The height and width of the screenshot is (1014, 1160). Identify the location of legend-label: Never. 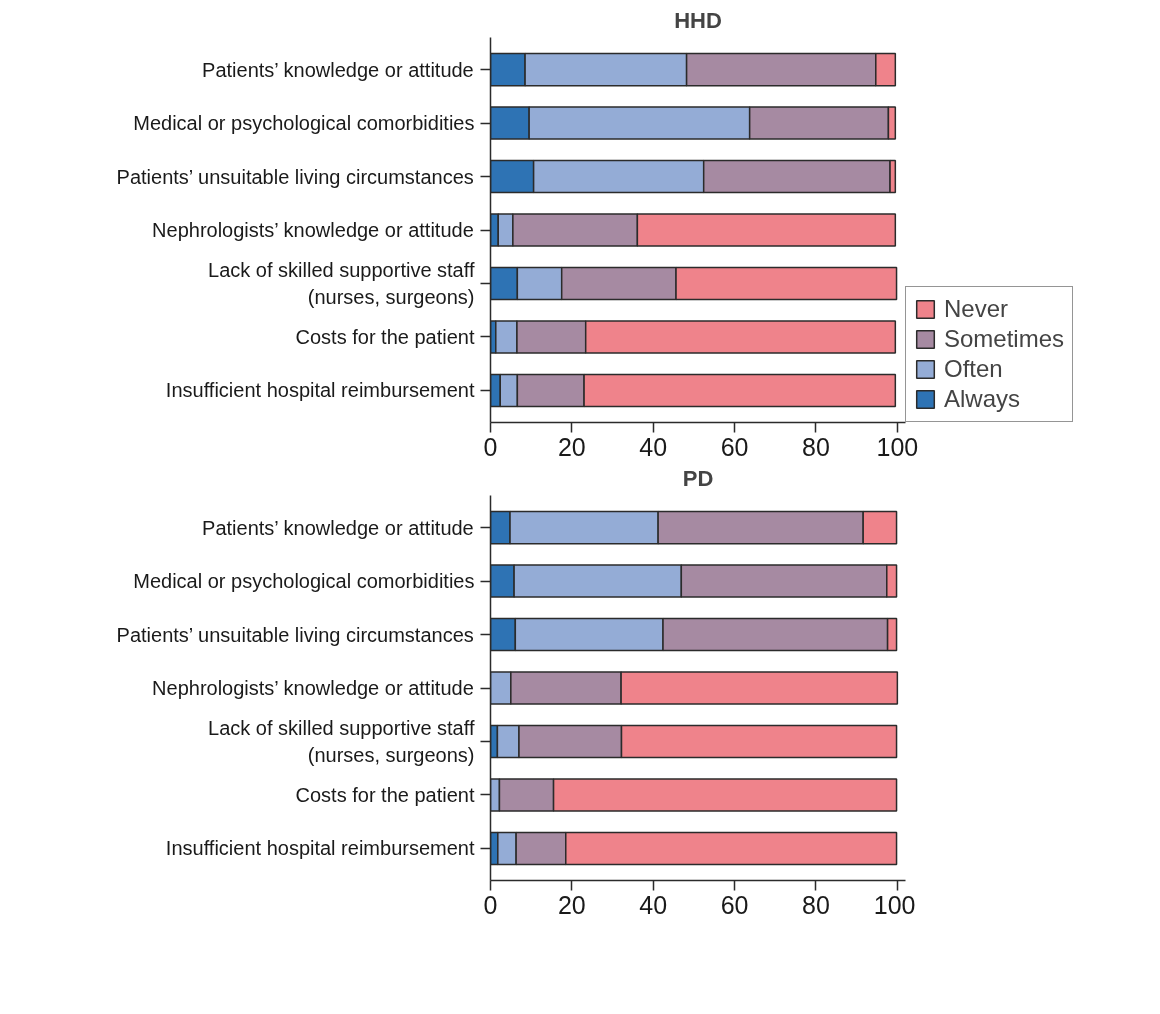
(976, 309).